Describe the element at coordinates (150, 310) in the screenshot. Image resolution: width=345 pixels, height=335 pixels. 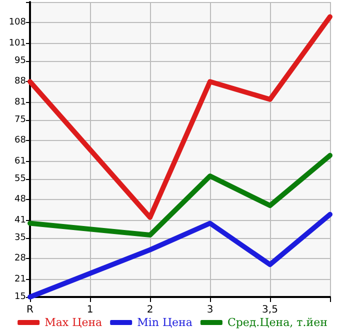
I see `x-tick-label: 2` at that location.